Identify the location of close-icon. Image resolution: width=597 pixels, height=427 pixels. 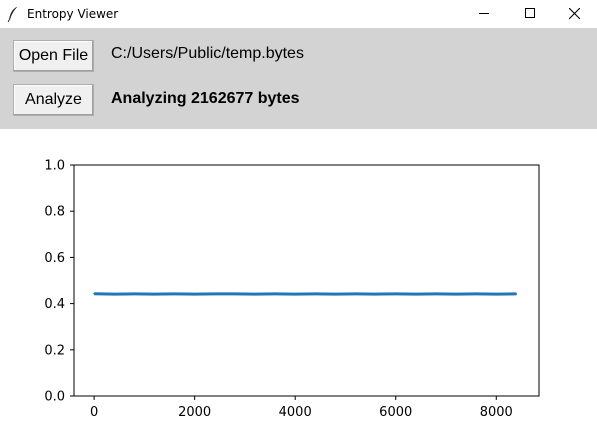
(574, 14).